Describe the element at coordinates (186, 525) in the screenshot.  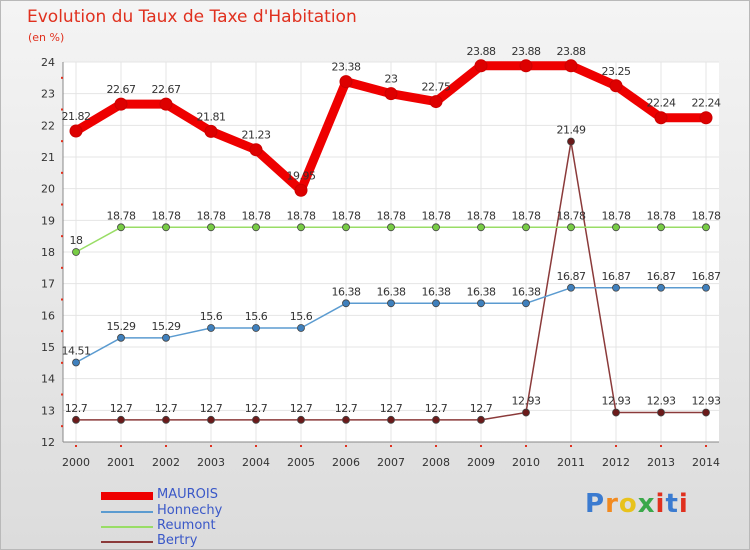
I see `legend-label-reumont: Reumont` at that location.